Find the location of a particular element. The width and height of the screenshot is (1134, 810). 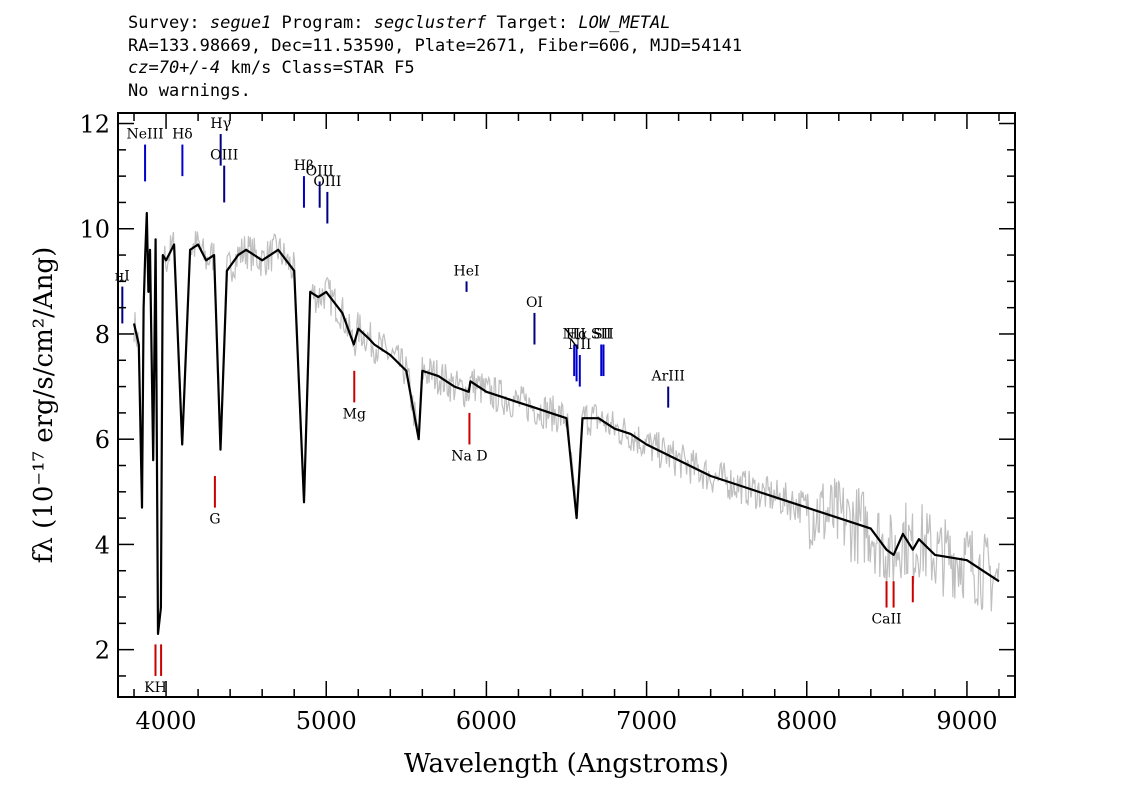

line-marker-label: Mg is located at coordinates (354, 414).